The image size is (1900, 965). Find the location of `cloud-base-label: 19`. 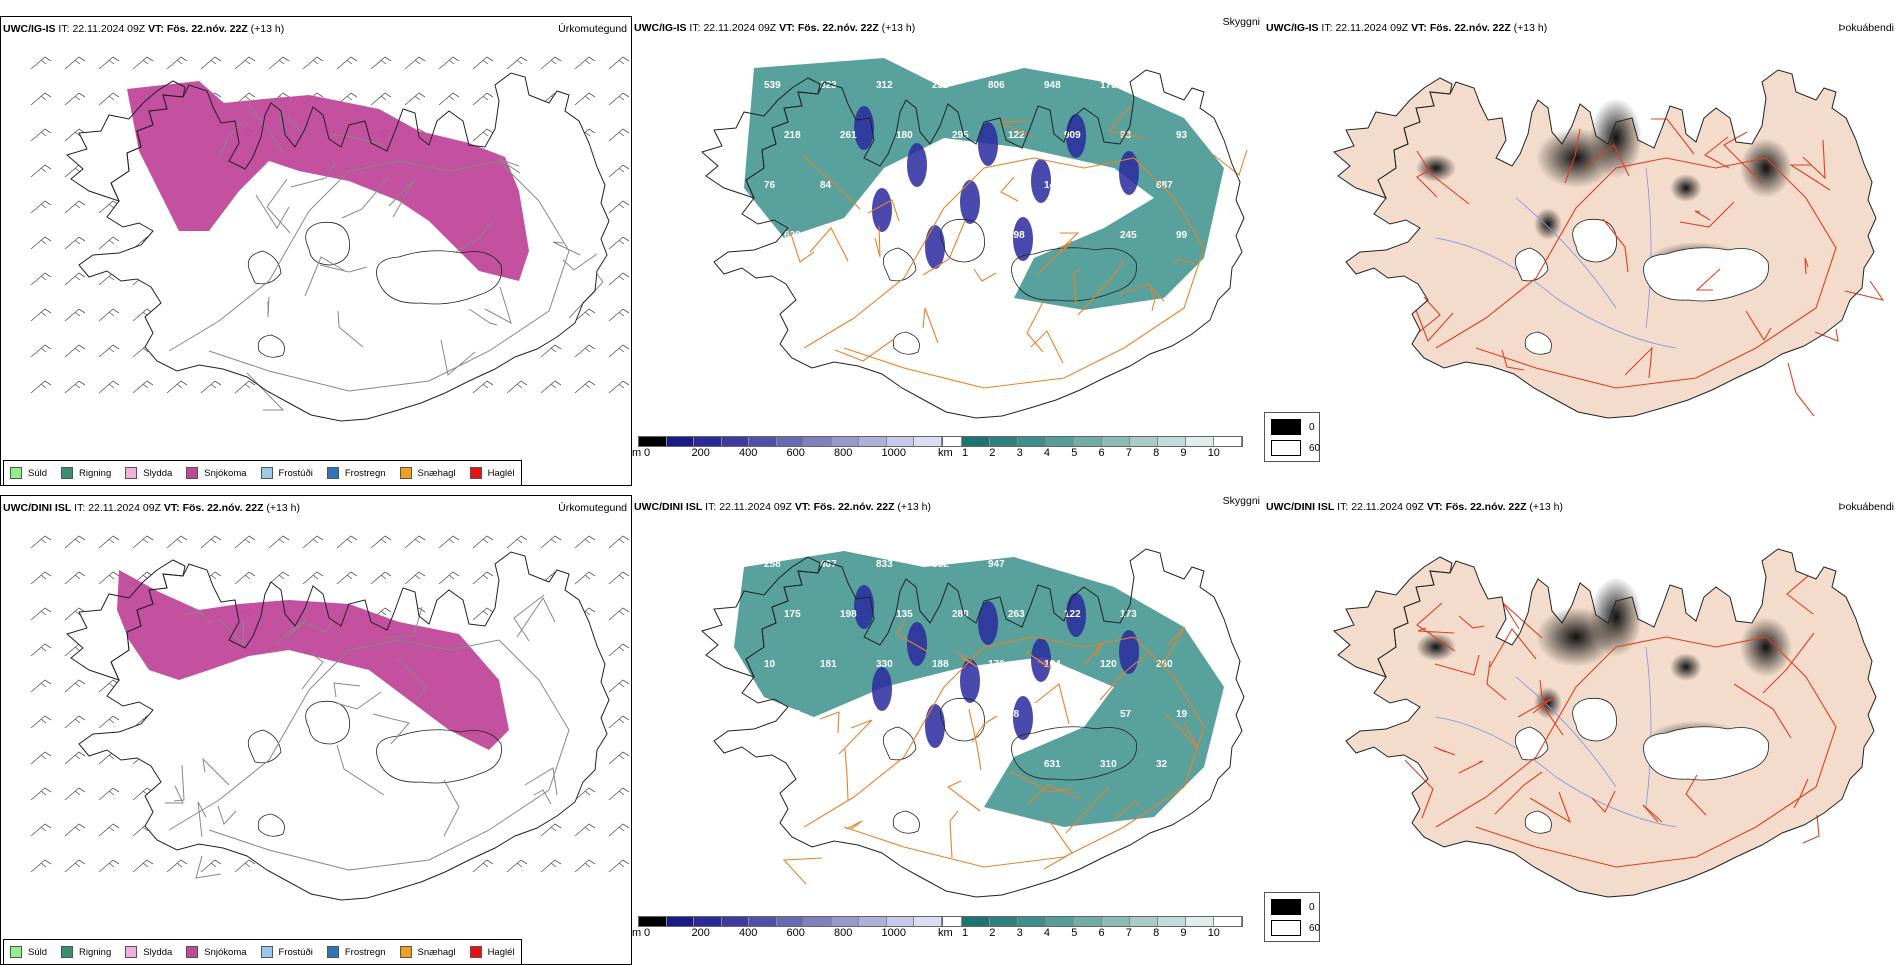

cloud-base-label: 19 is located at coordinates (1182, 714).